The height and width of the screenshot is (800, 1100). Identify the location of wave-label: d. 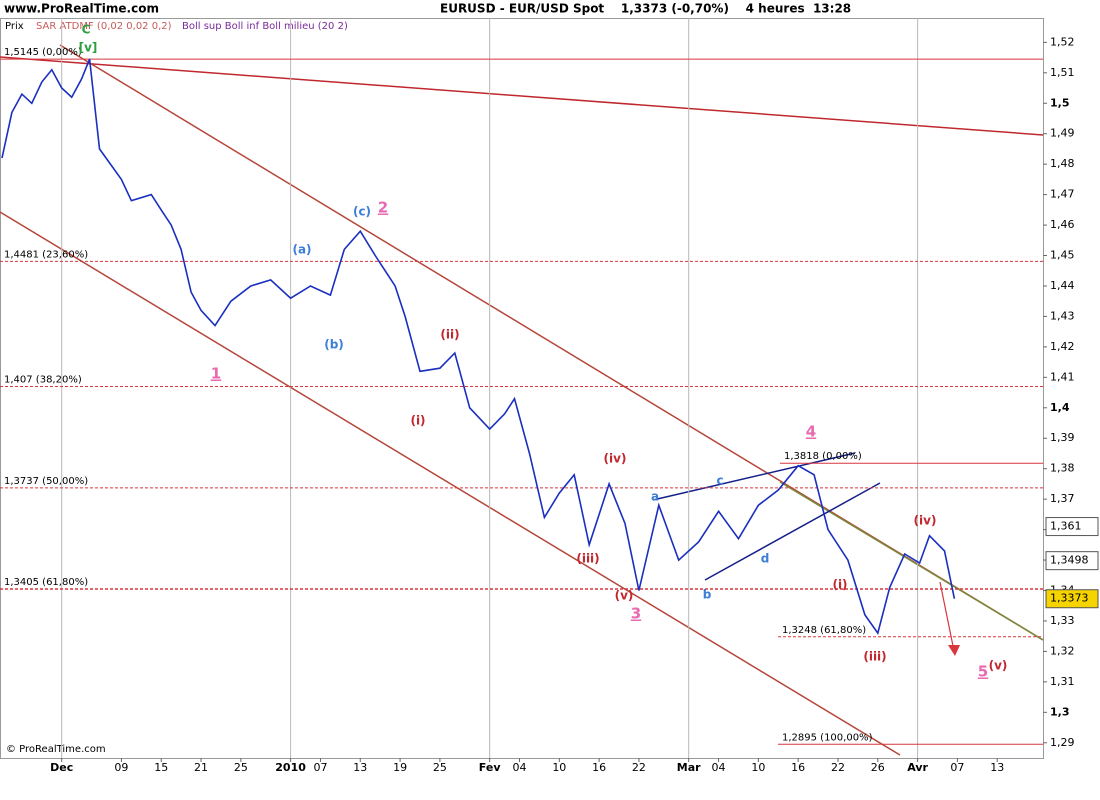
(765, 559).